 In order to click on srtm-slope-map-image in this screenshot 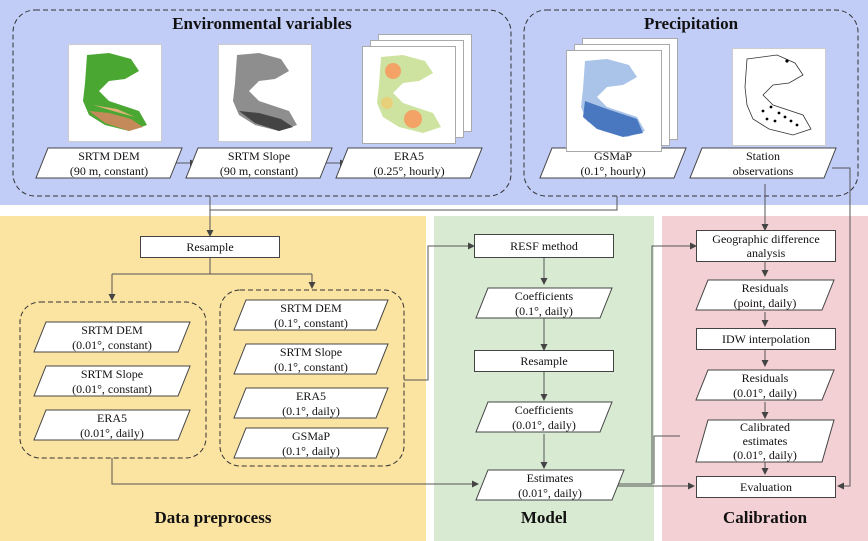, I will do `click(265, 93)`.